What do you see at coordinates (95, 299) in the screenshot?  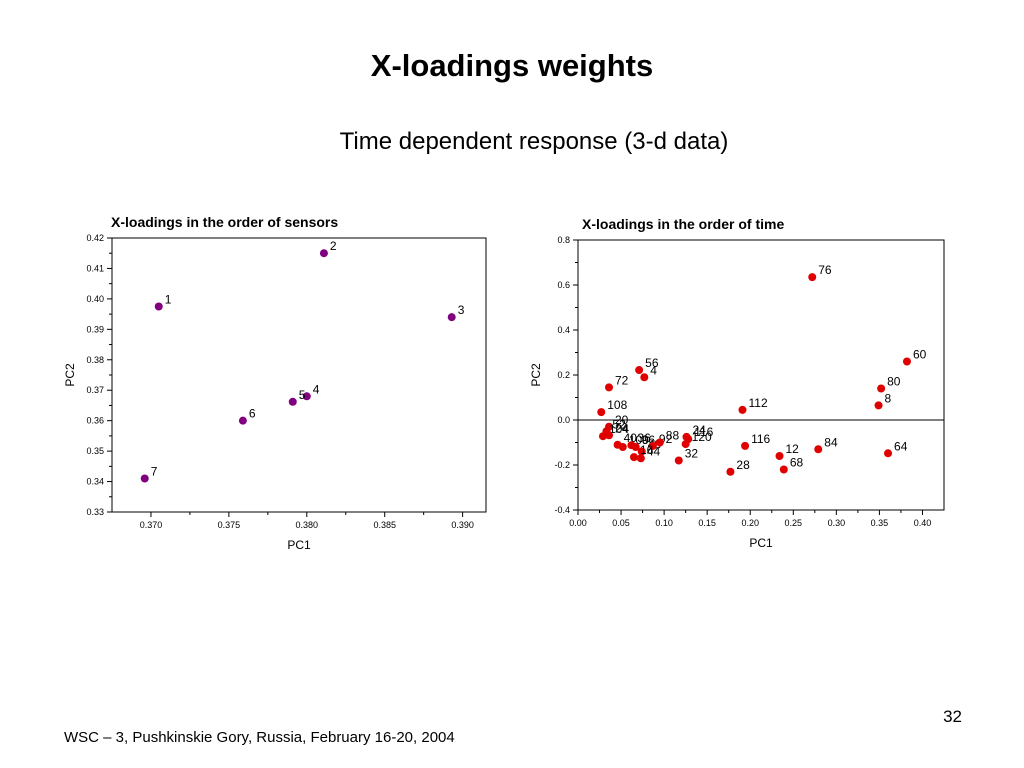 I see `sensor-y-tick-label: 0.40` at bounding box center [95, 299].